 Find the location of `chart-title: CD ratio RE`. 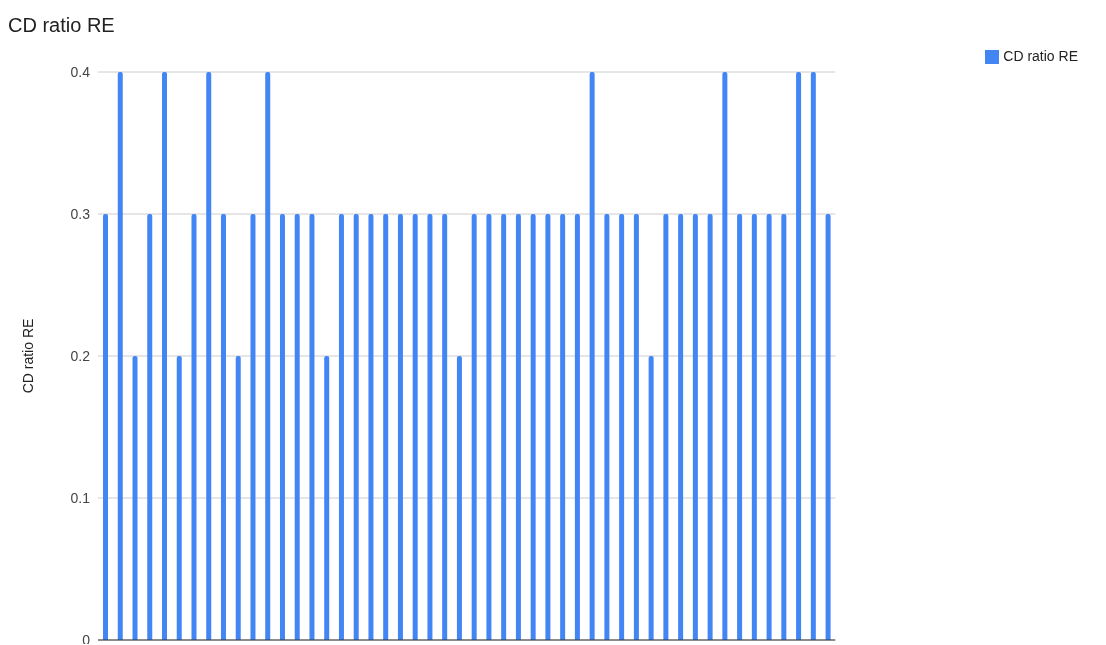

chart-title: CD ratio RE is located at coordinates (61, 25).